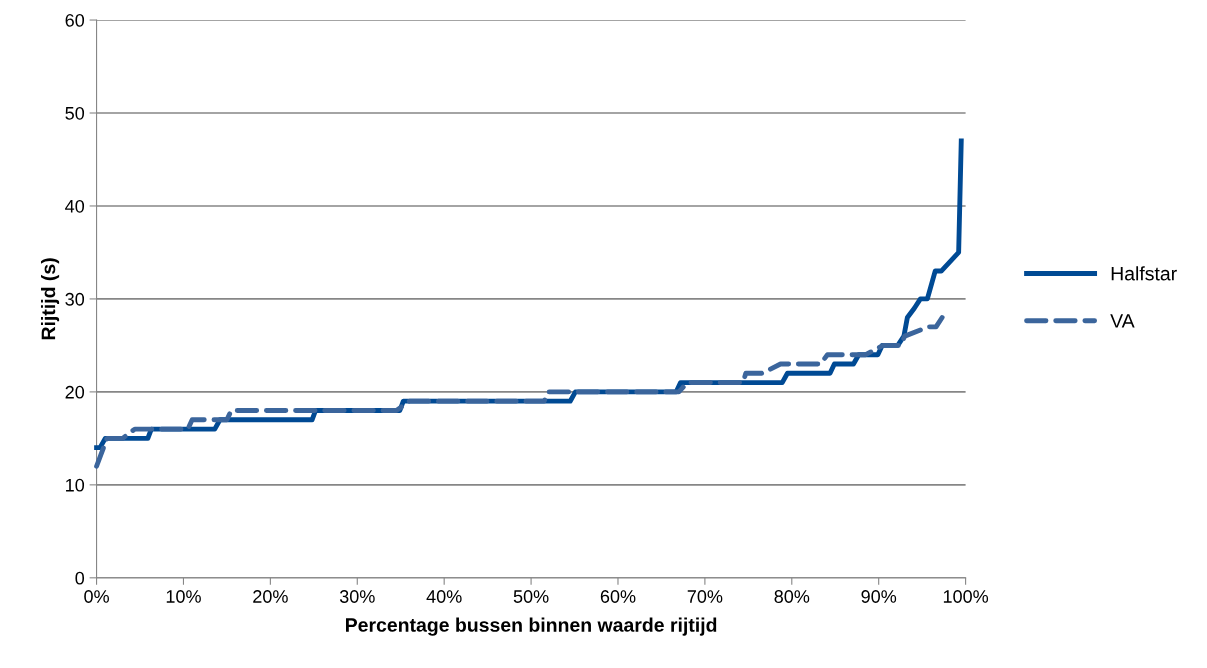 The width and height of the screenshot is (1207, 668). I want to click on y-tick-label: 10, so click(75, 485).